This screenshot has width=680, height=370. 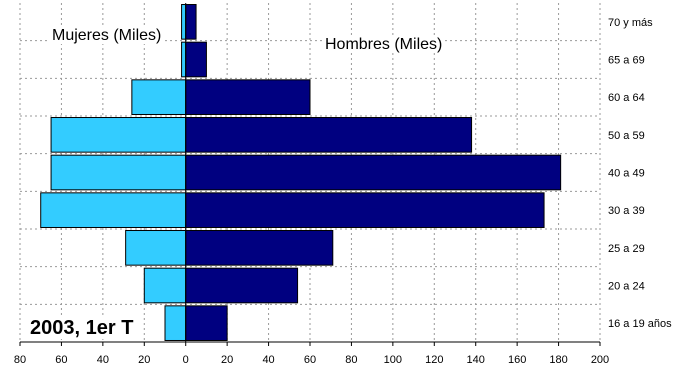 I want to click on period-annotation: 2003, 1er T, so click(x=81, y=328).